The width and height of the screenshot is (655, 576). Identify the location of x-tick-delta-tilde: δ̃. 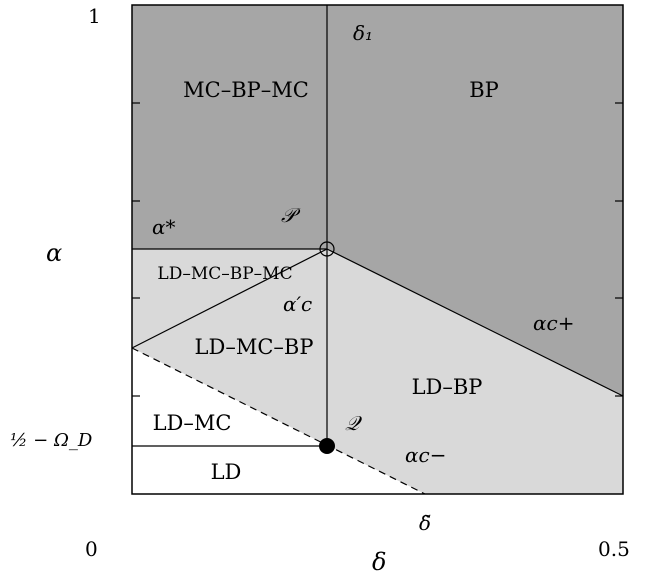
(425, 523).